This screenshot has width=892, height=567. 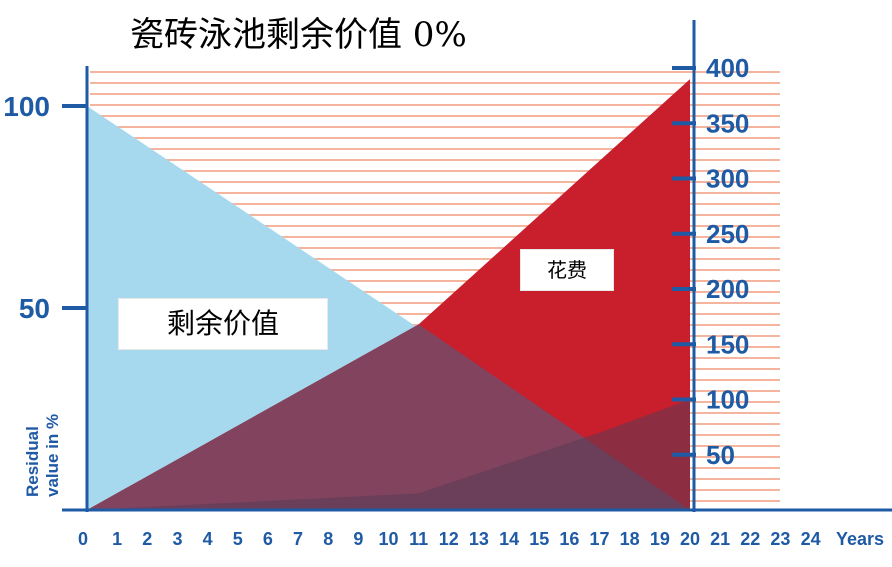 What do you see at coordinates (26, 106) in the screenshot?
I see `left-tick-label: 100` at bounding box center [26, 106].